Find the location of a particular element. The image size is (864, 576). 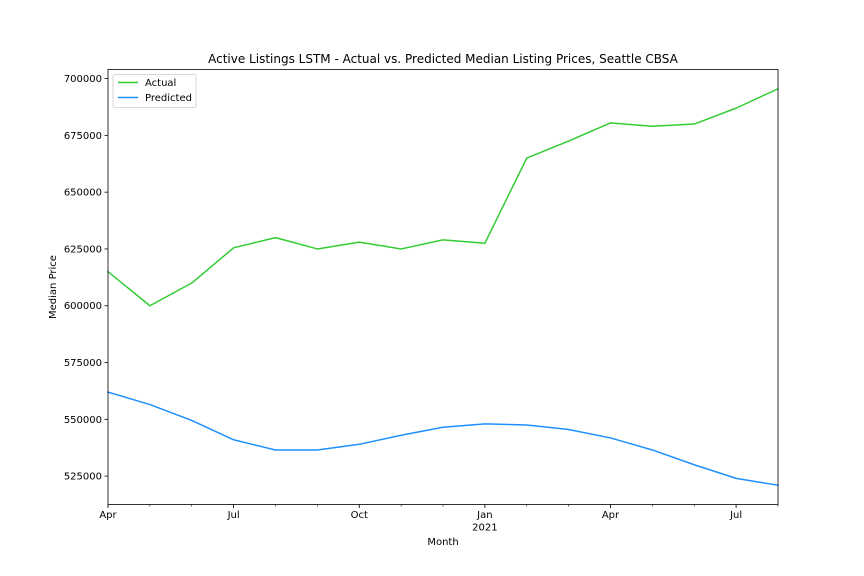

y-tick-label: 625000 is located at coordinates (83, 249).